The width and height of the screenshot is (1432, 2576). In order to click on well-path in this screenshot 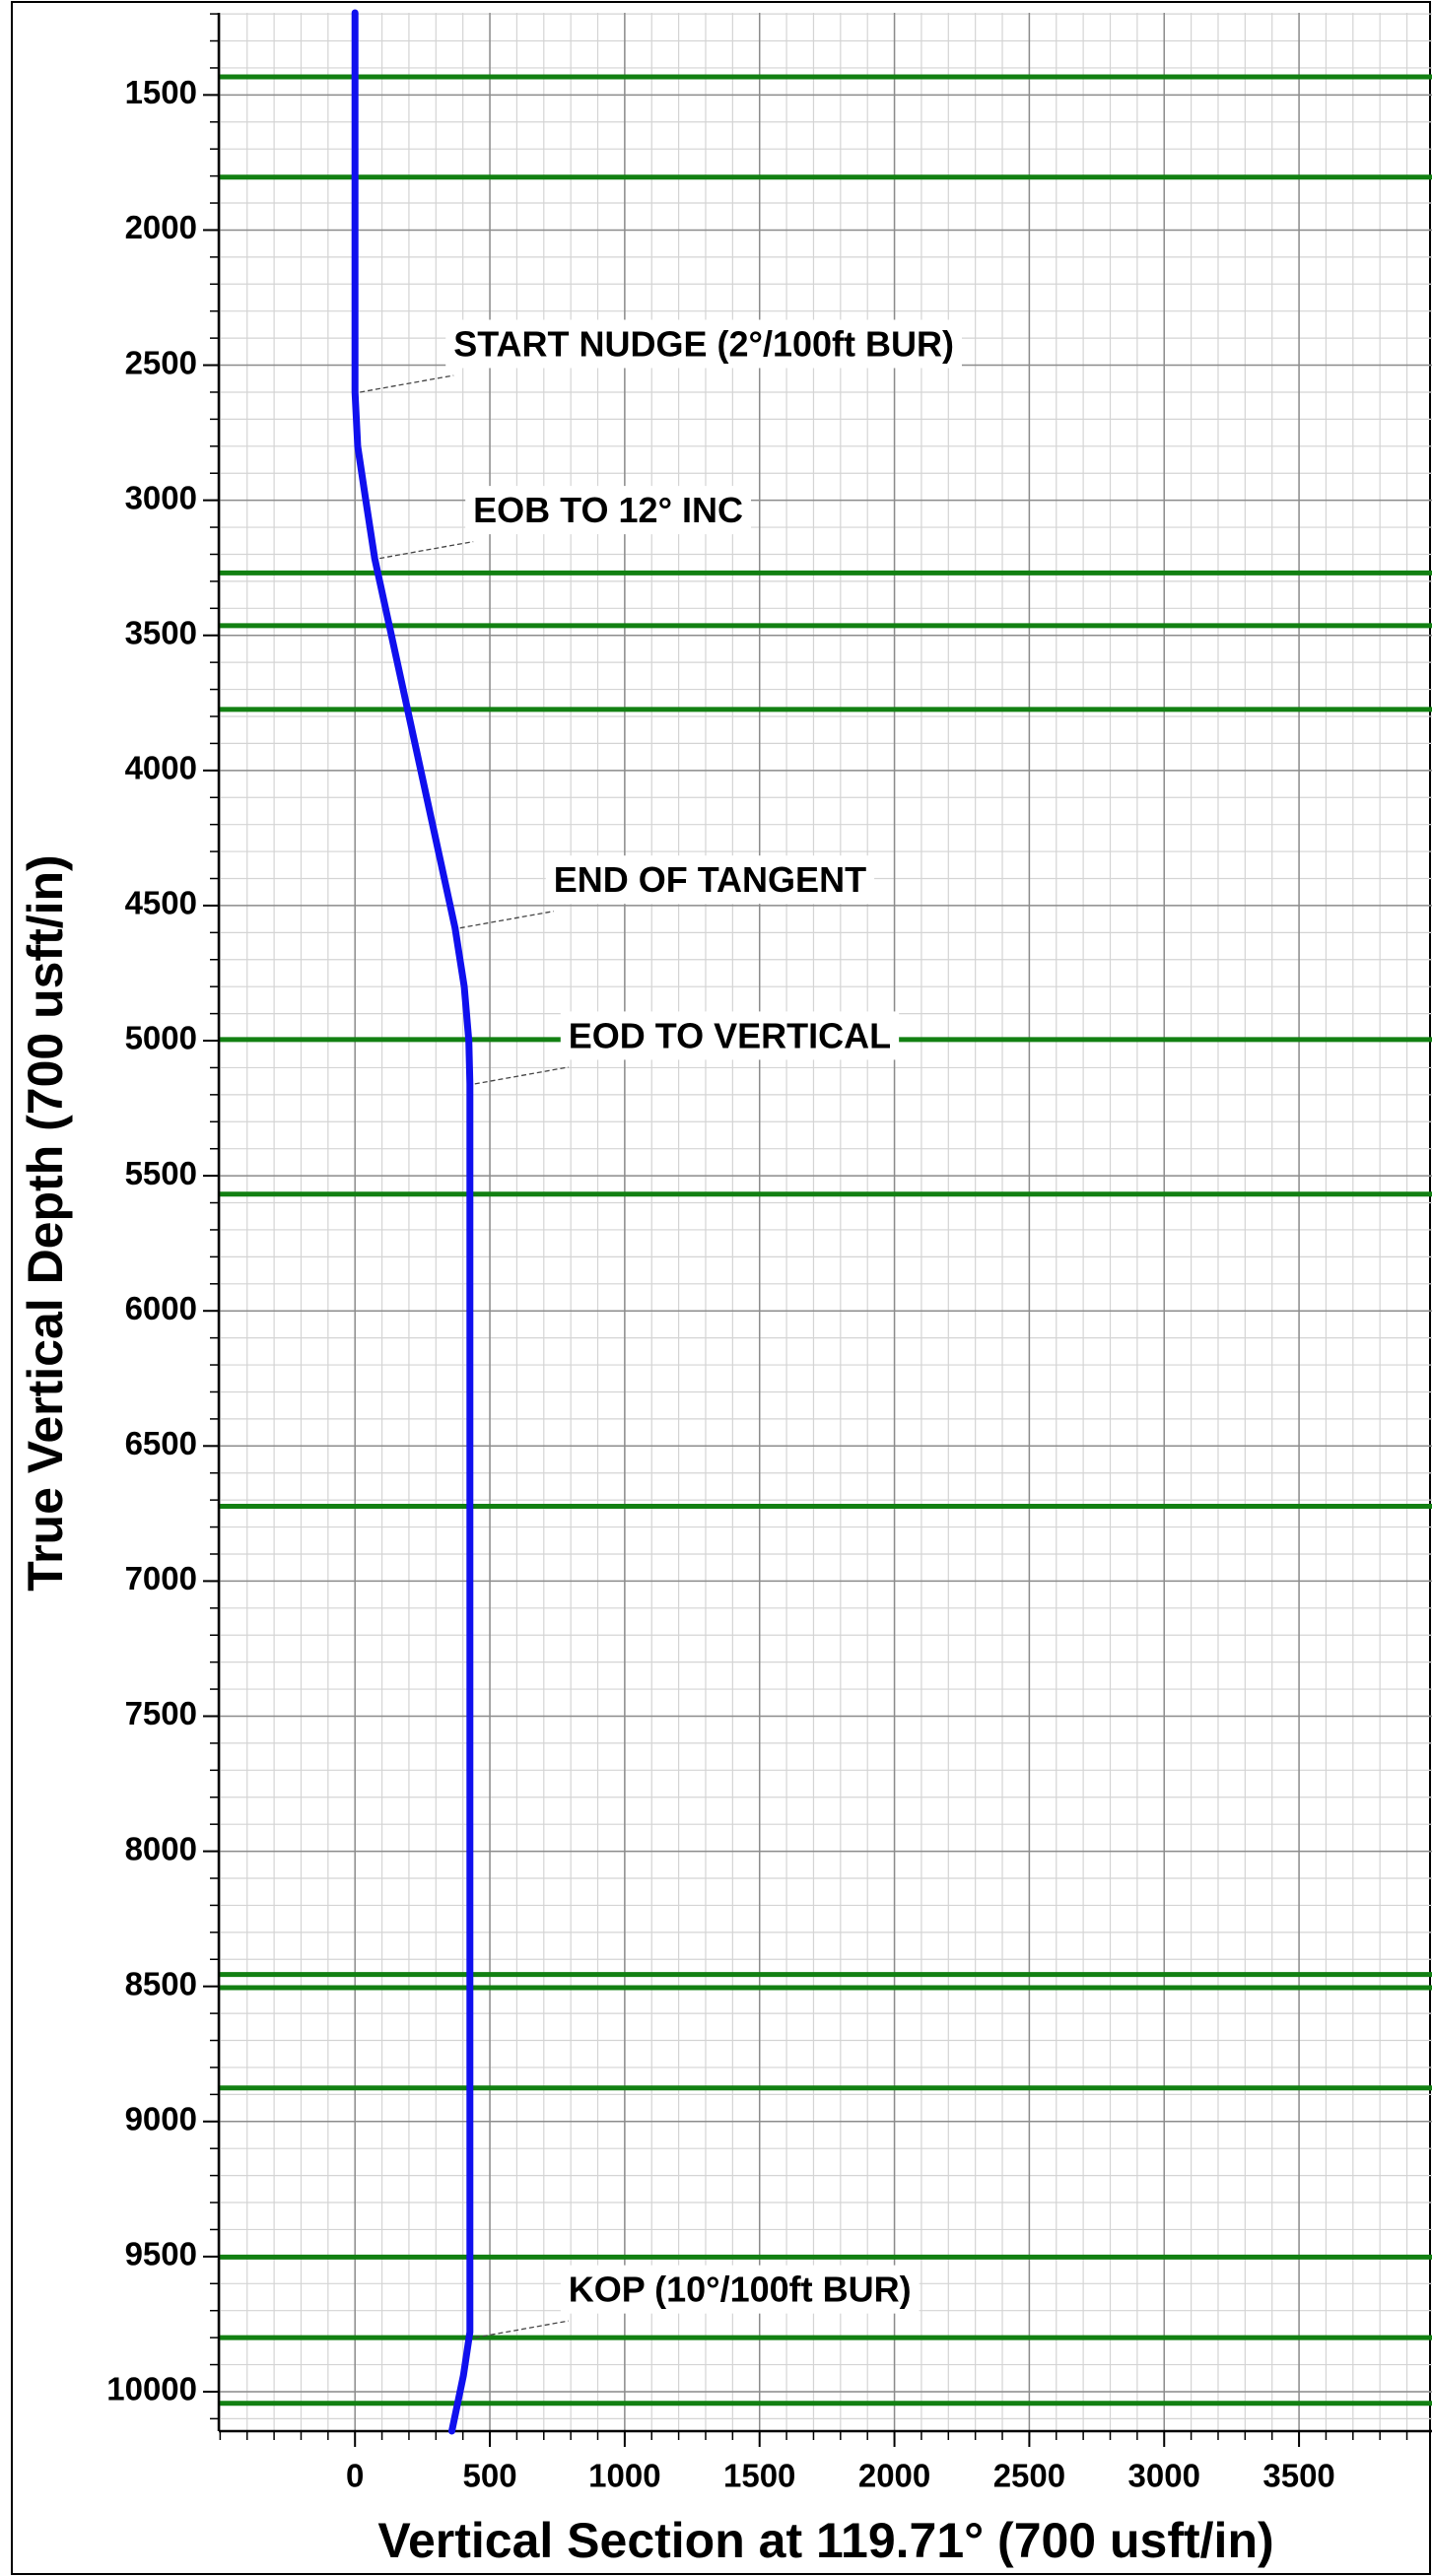, I will do `click(412, 1222)`.